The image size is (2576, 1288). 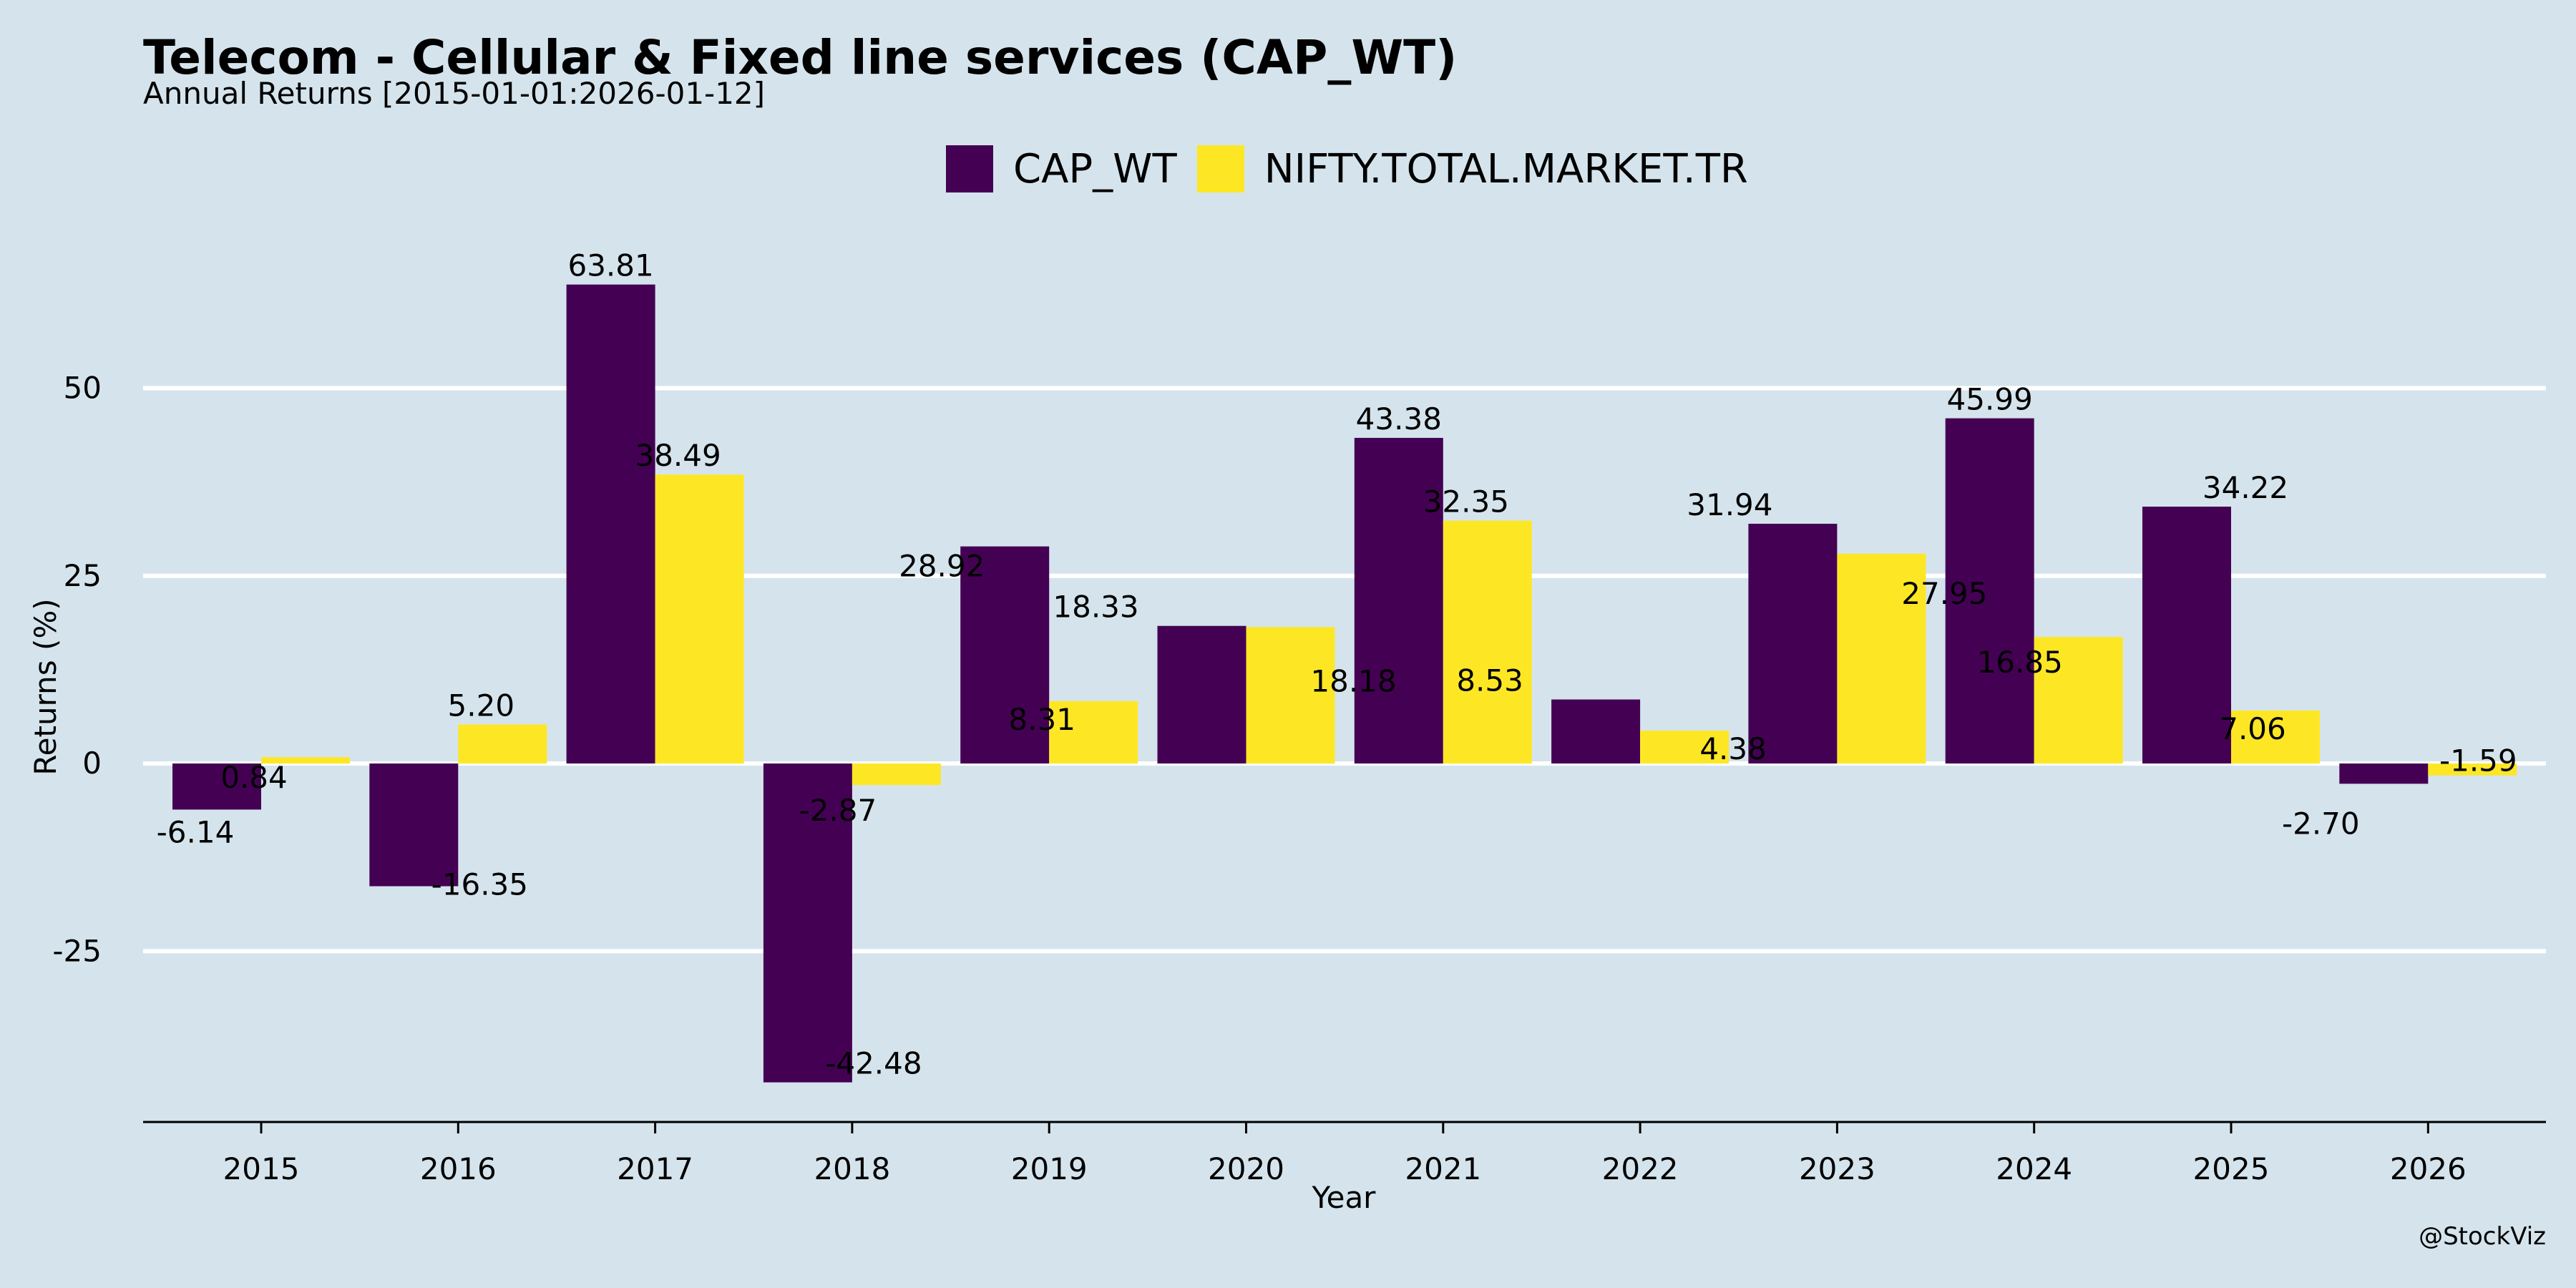 I want to click on chart-subtitle: Annual Returns [2015-01-01:2026-01-12], so click(x=454, y=93).